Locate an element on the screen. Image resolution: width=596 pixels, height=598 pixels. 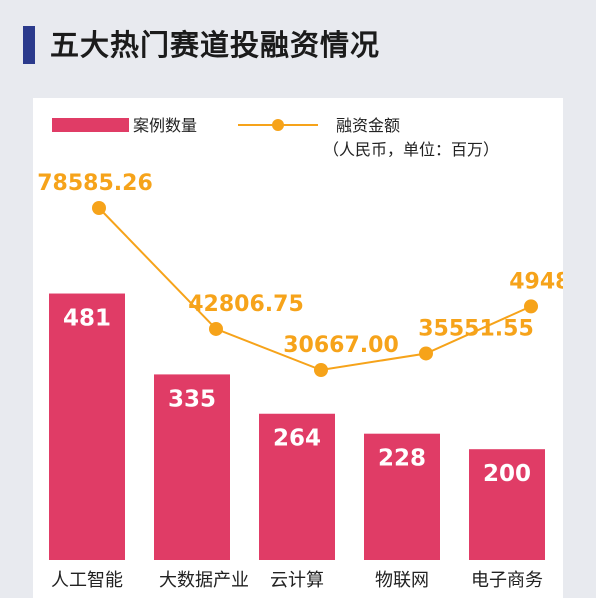
category-label: 人工智能 is located at coordinates (87, 580).